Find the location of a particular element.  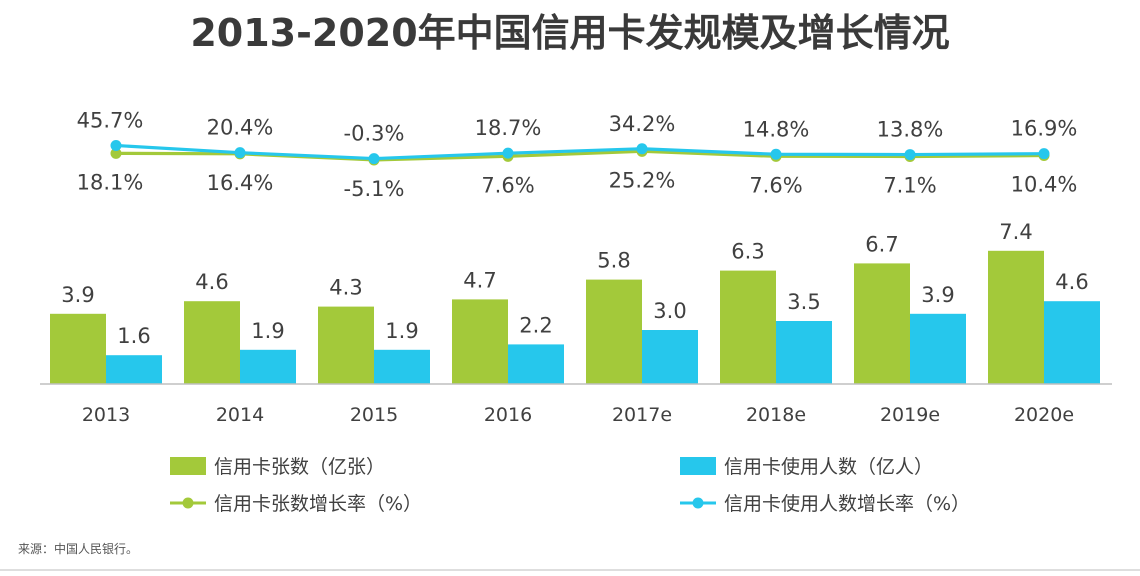

legend-label: 信用卡张数（亿张） is located at coordinates (299, 467).